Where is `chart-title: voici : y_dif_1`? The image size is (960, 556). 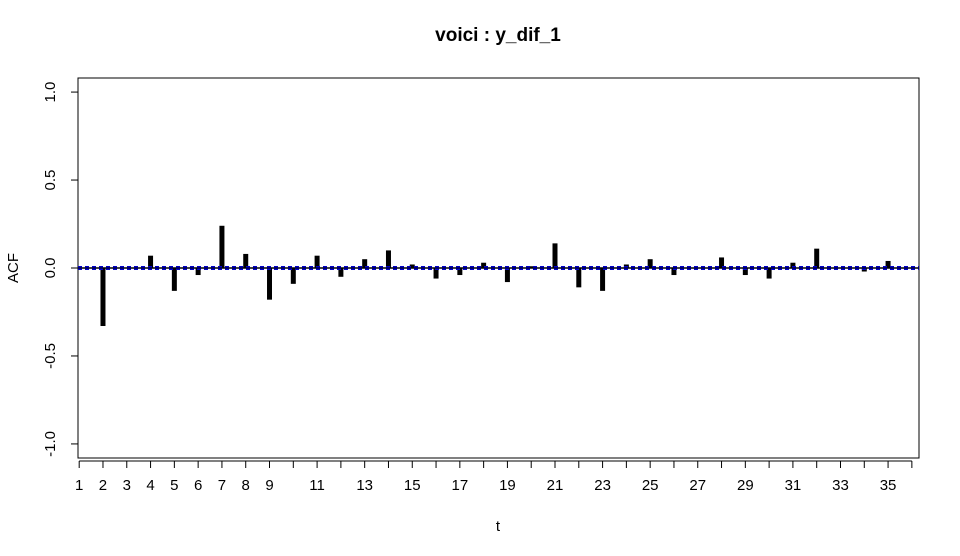
chart-title: voici : y_dif_1 is located at coordinates (498, 35).